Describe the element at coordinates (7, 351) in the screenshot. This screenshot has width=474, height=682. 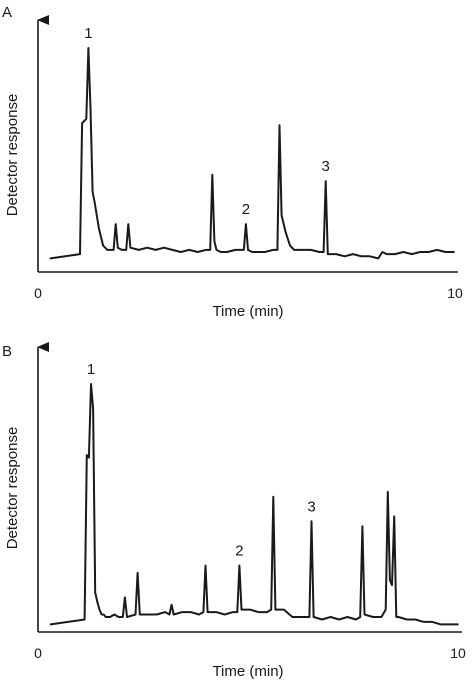
I see `panel-label: B` at that location.